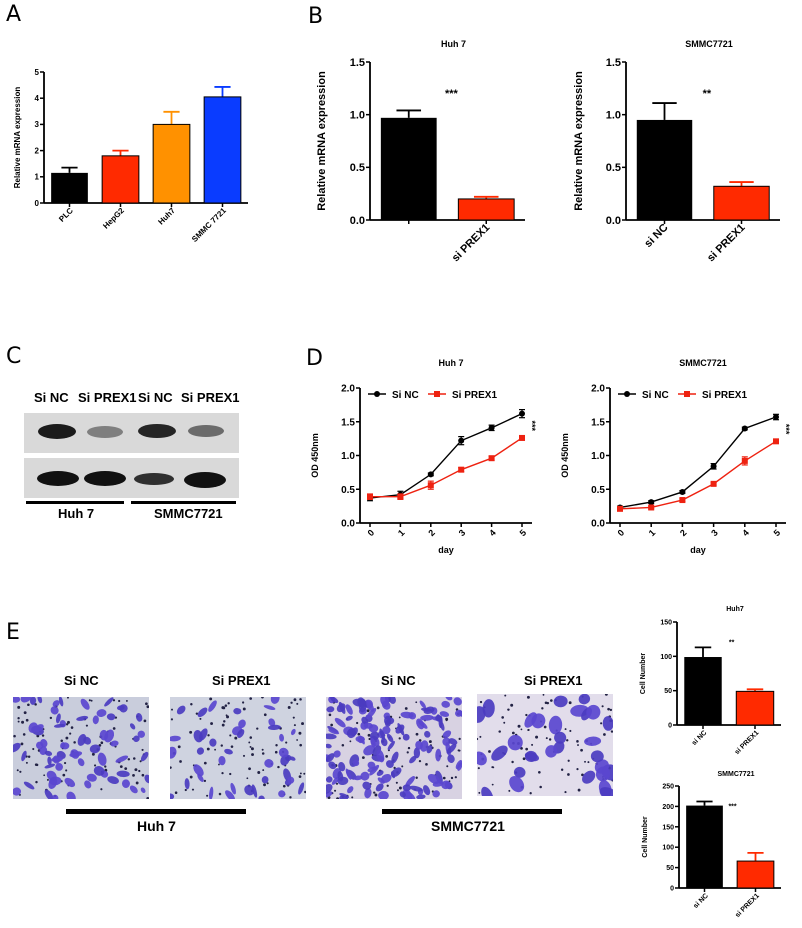 The width and height of the screenshot is (802, 928). I want to click on blot-band, so click(157, 431).